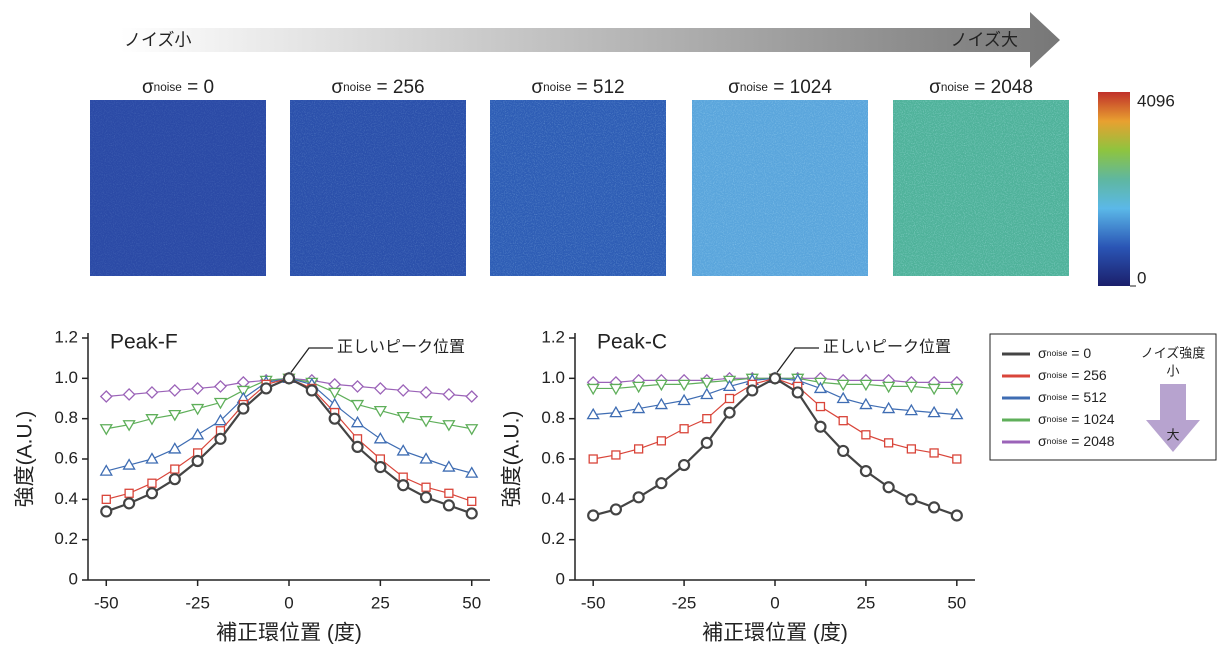 This screenshot has width=1224, height=654. I want to click on colorbar-label: 4096, so click(1156, 100).